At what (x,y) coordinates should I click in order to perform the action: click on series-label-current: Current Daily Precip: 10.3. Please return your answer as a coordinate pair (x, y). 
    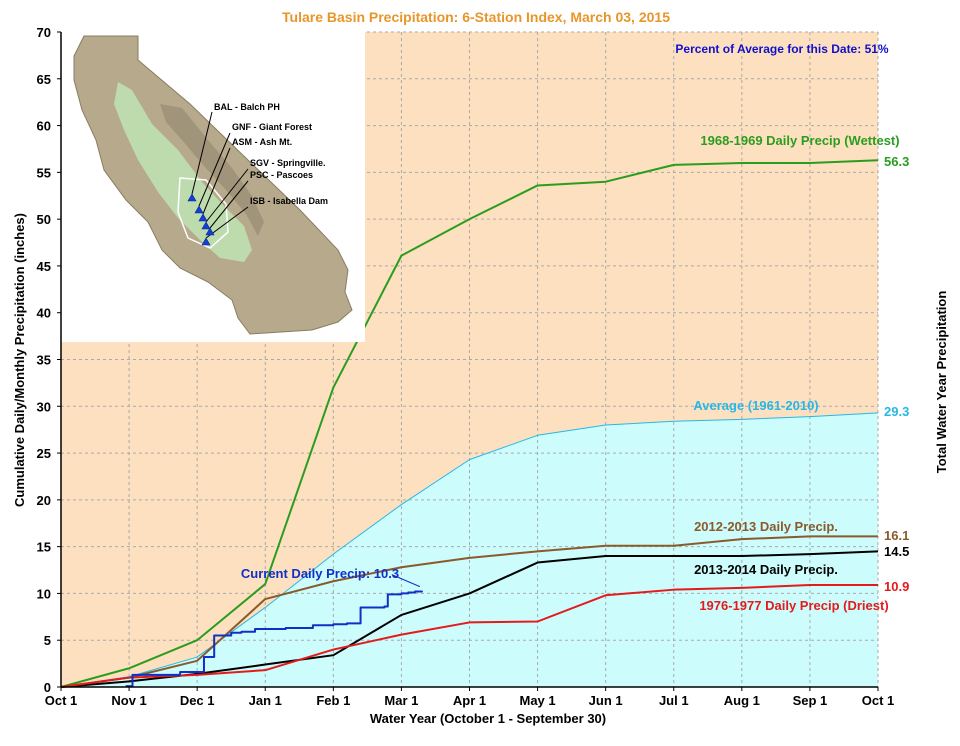
    Looking at the image, I should click on (320, 573).